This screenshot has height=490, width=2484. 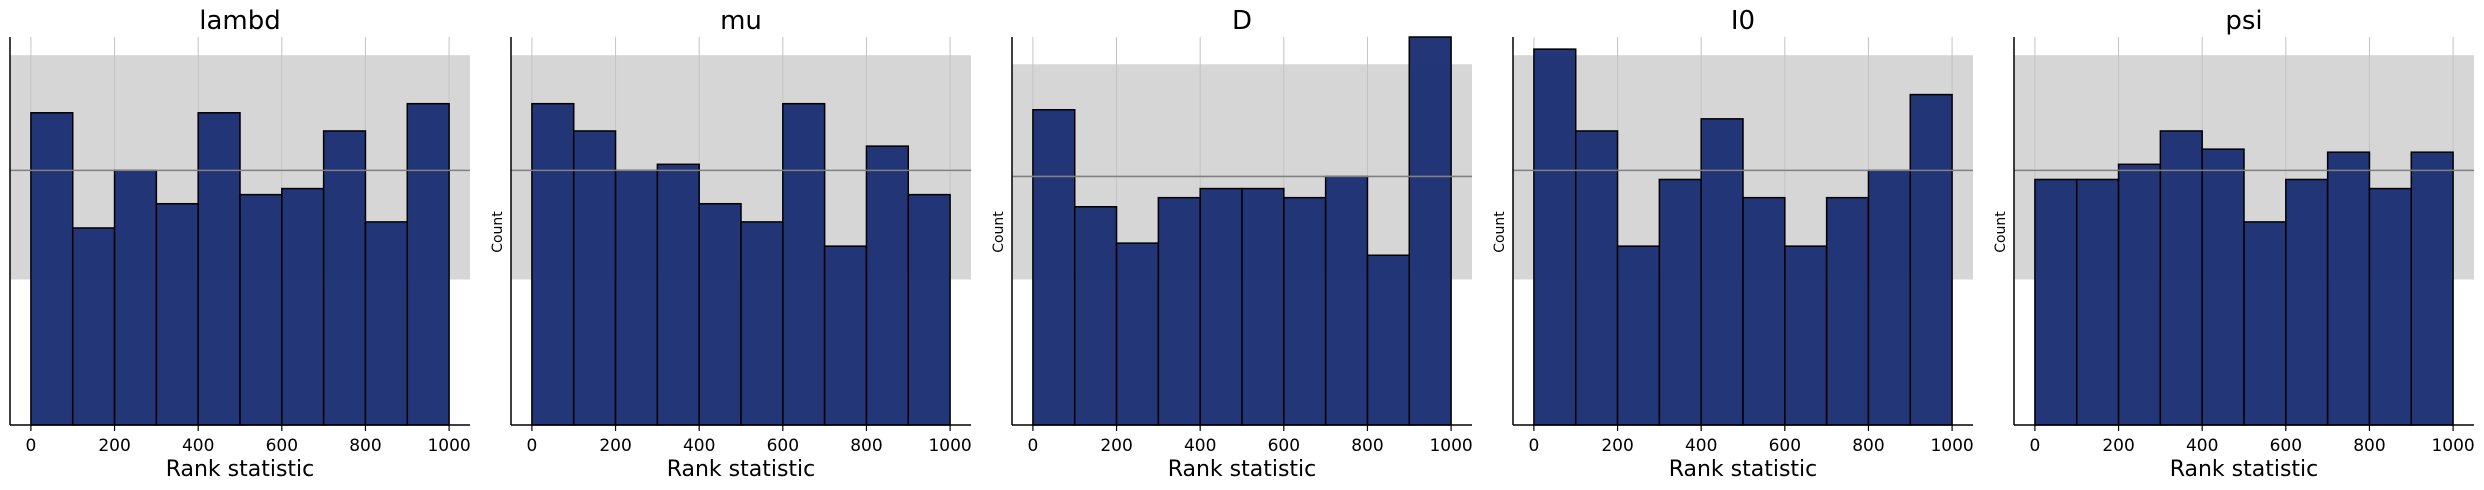 What do you see at coordinates (240, 21) in the screenshot?
I see `panel-title: lambd` at bounding box center [240, 21].